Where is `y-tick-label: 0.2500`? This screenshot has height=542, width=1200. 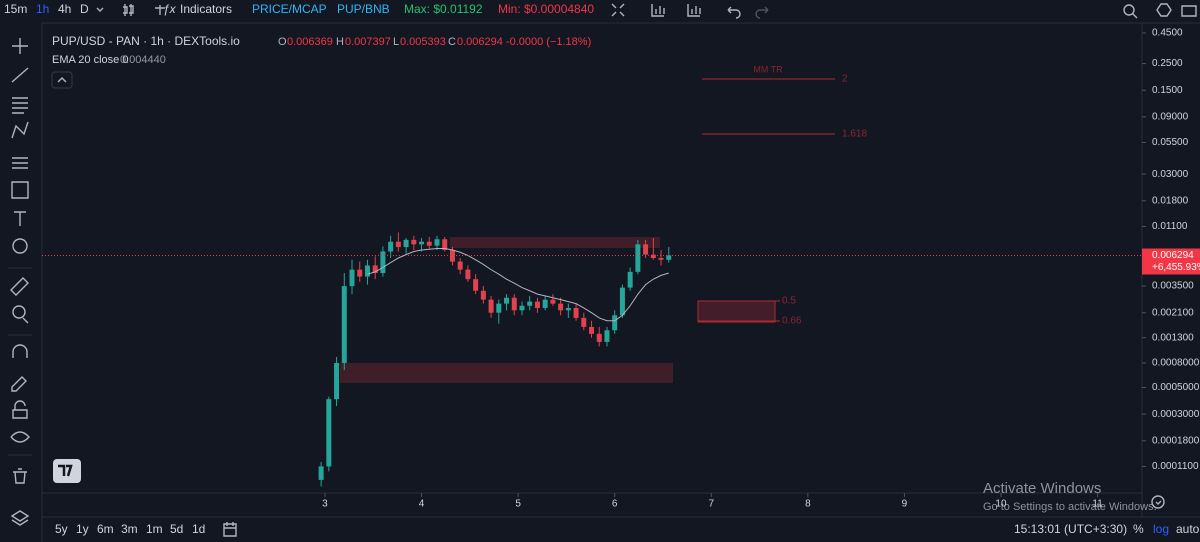
y-tick-label: 0.2500 is located at coordinates (1167, 63).